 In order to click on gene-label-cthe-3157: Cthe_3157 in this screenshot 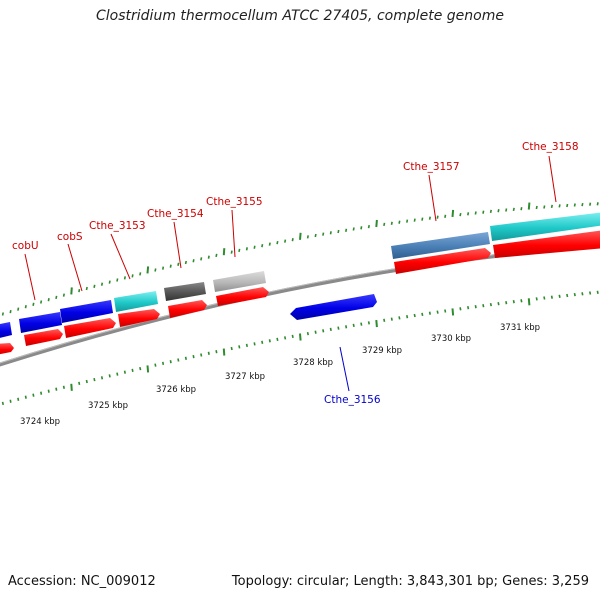, I will do `click(431, 167)`.